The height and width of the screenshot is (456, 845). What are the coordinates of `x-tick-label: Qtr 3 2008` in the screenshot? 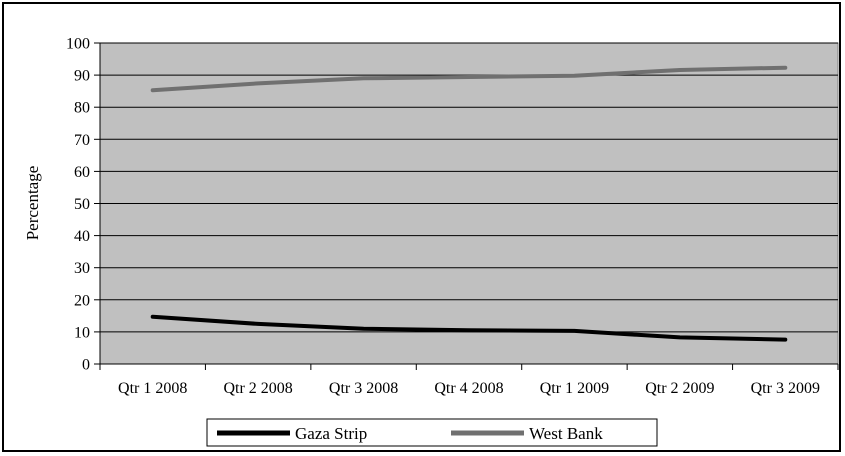 It's located at (363, 388).